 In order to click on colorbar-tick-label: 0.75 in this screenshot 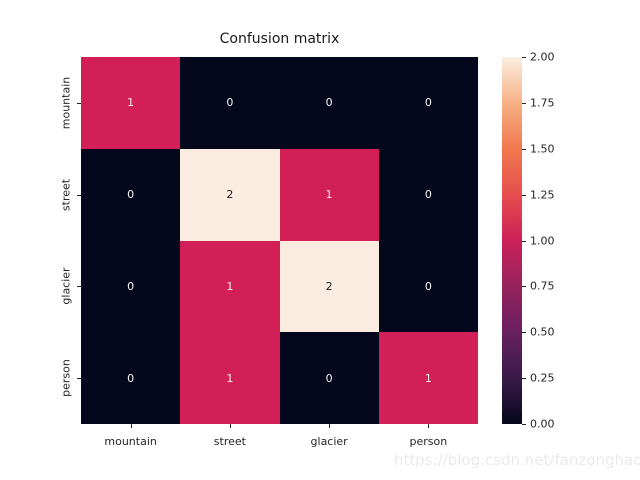, I will do `click(542, 286)`.